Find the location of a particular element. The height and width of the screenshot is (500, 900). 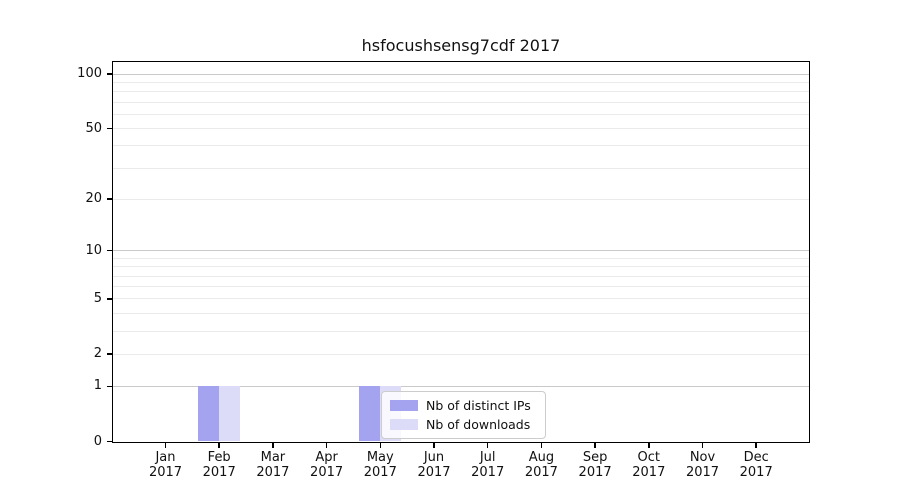

y-axis-tick-label: 50 is located at coordinates (93, 128).